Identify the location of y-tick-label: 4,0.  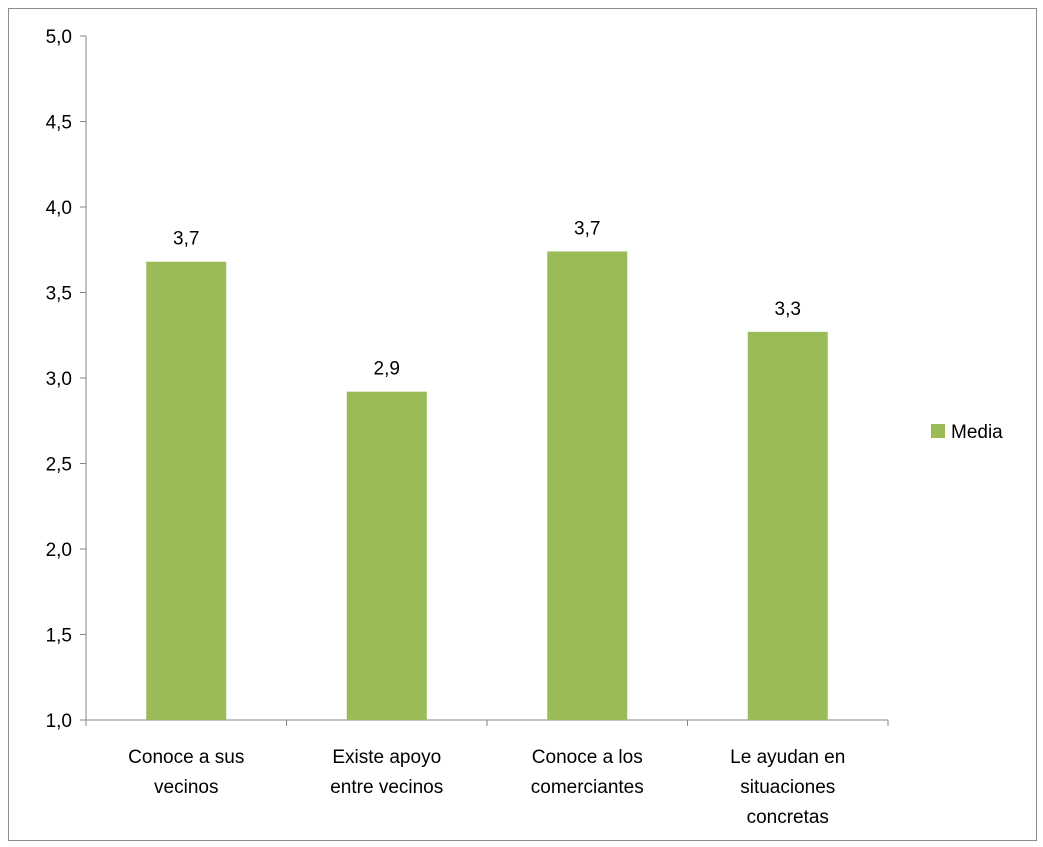
(59, 208).